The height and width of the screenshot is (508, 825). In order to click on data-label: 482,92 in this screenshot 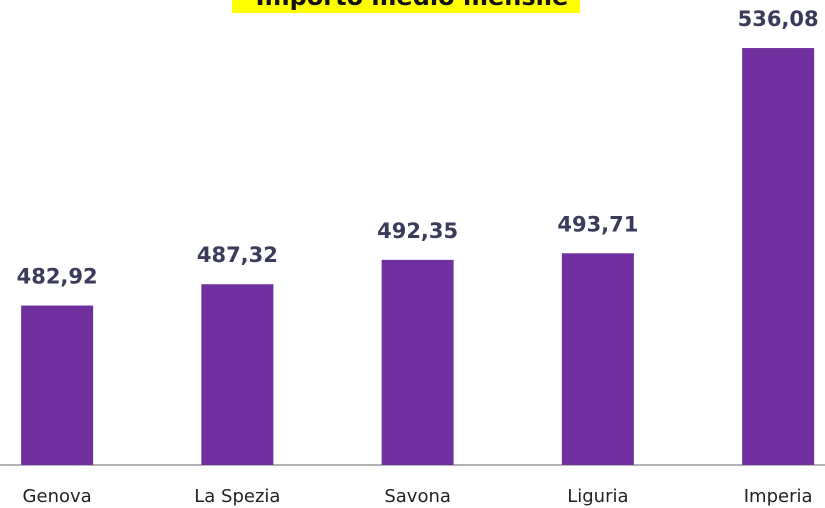, I will do `click(57, 277)`.